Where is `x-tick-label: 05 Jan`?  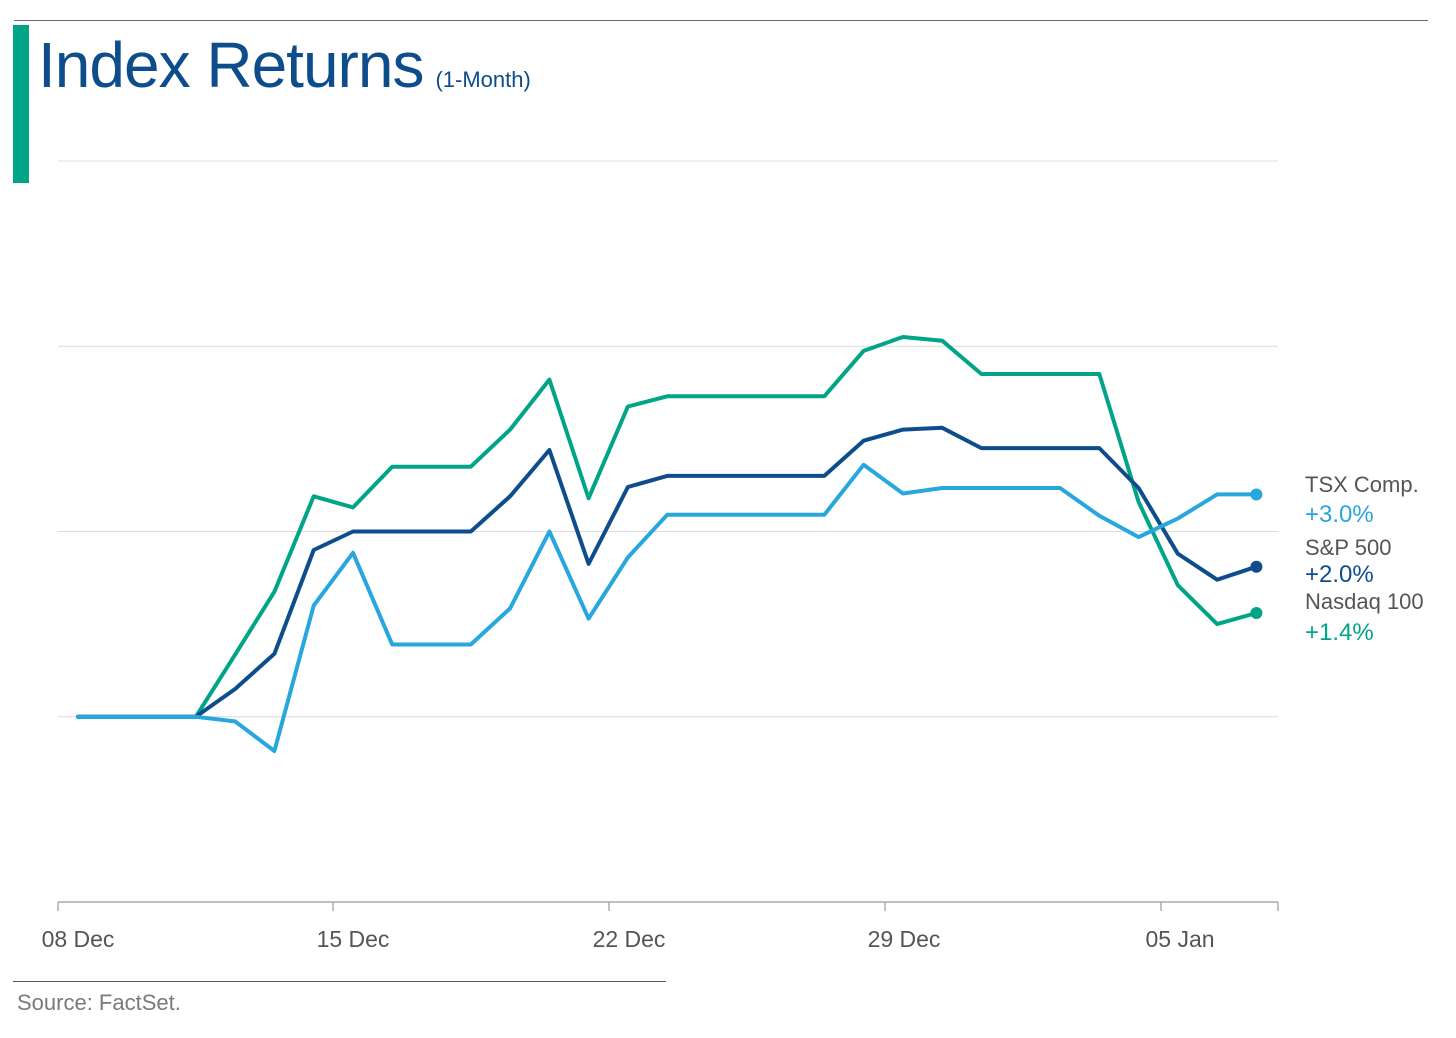 x-tick-label: 05 Jan is located at coordinates (1179, 939).